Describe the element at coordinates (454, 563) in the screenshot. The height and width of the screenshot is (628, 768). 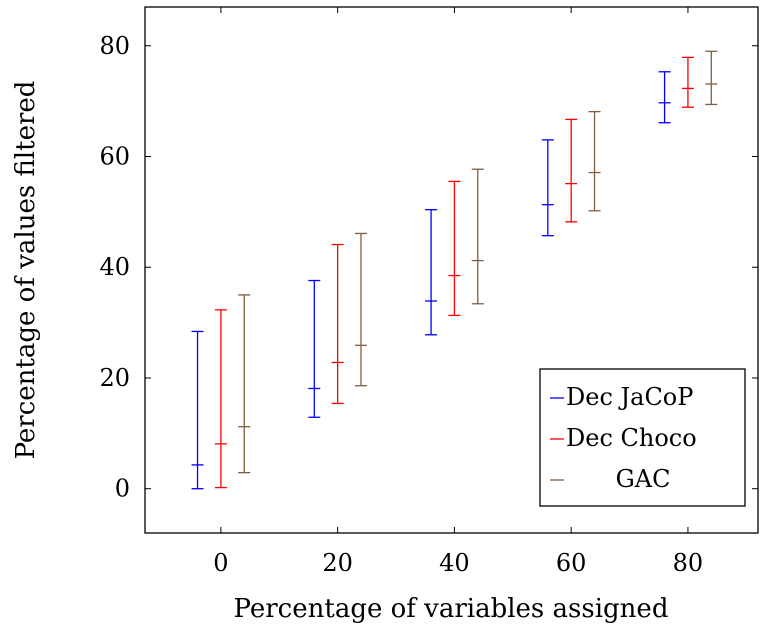
I see `x-tick-label: 40` at that location.